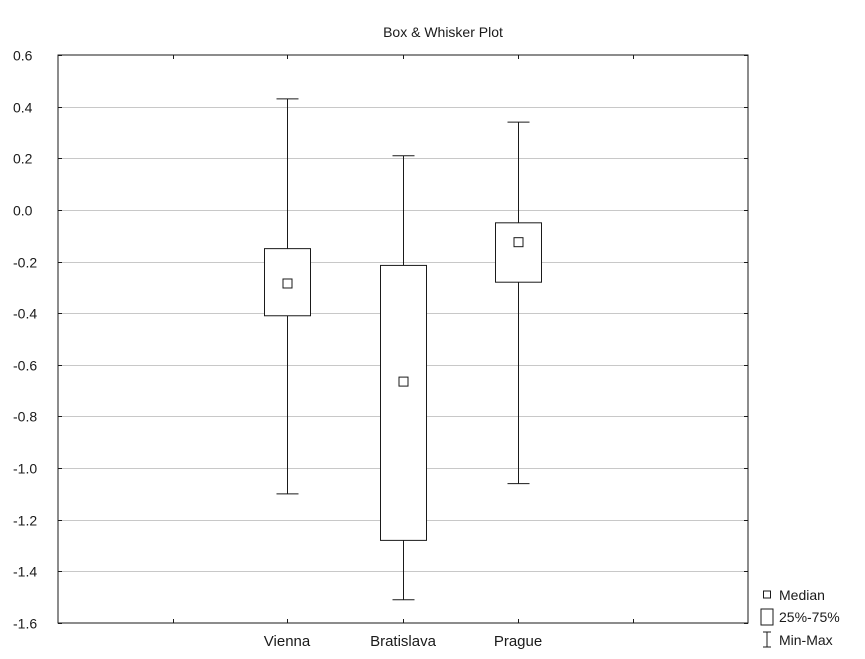 This screenshot has width=865, height=659. I want to click on y-tick-label: -0.2, so click(25, 263).